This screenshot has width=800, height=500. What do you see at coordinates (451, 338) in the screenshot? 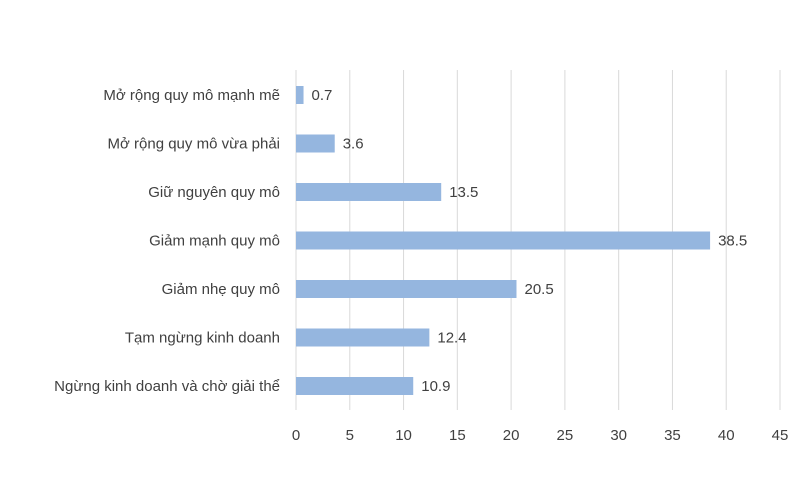
I see `data-label: 12.4` at bounding box center [451, 338].